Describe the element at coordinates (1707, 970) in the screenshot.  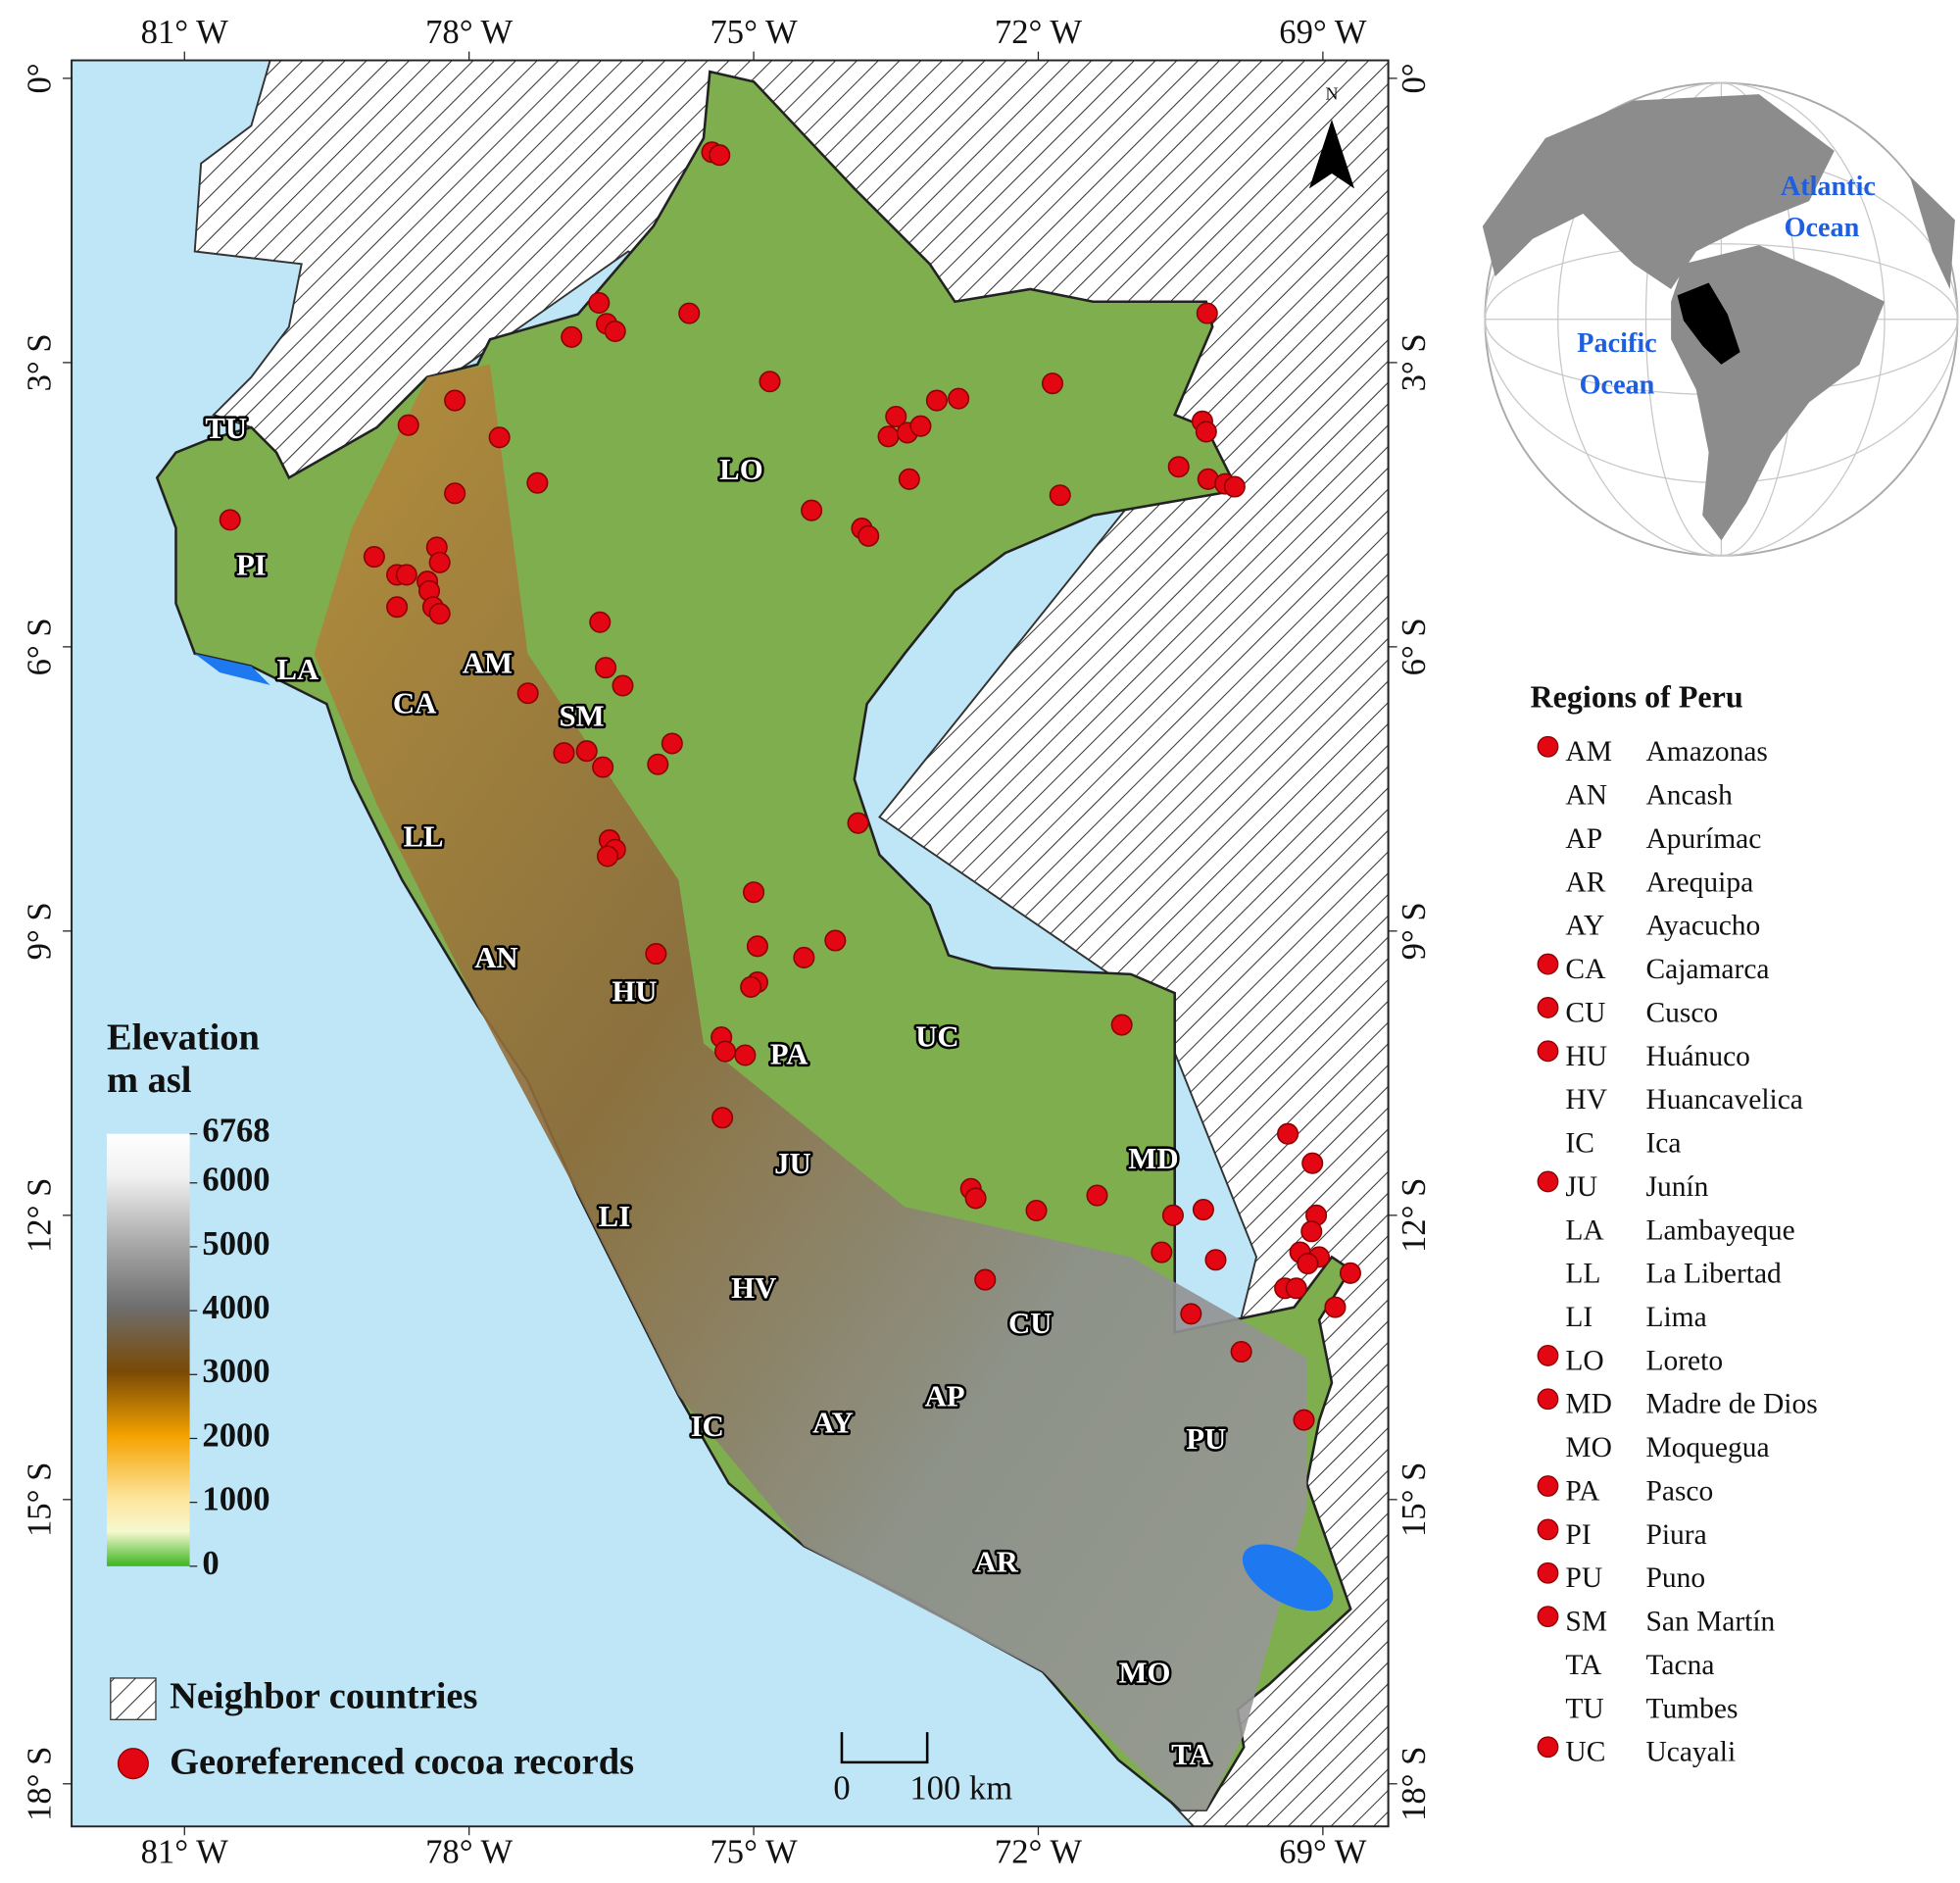
I see `legend-name: Cajamarca` at that location.